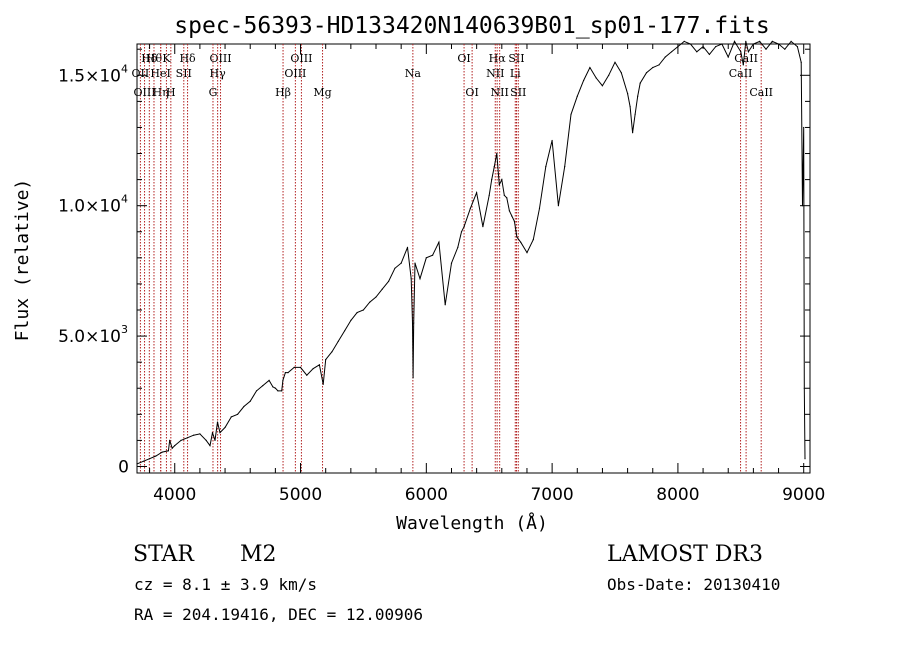 This screenshot has width=900, height=649. Describe the element at coordinates (89, 337) in the screenshot. I see `y-tick-label: 5.0×10` at that location.